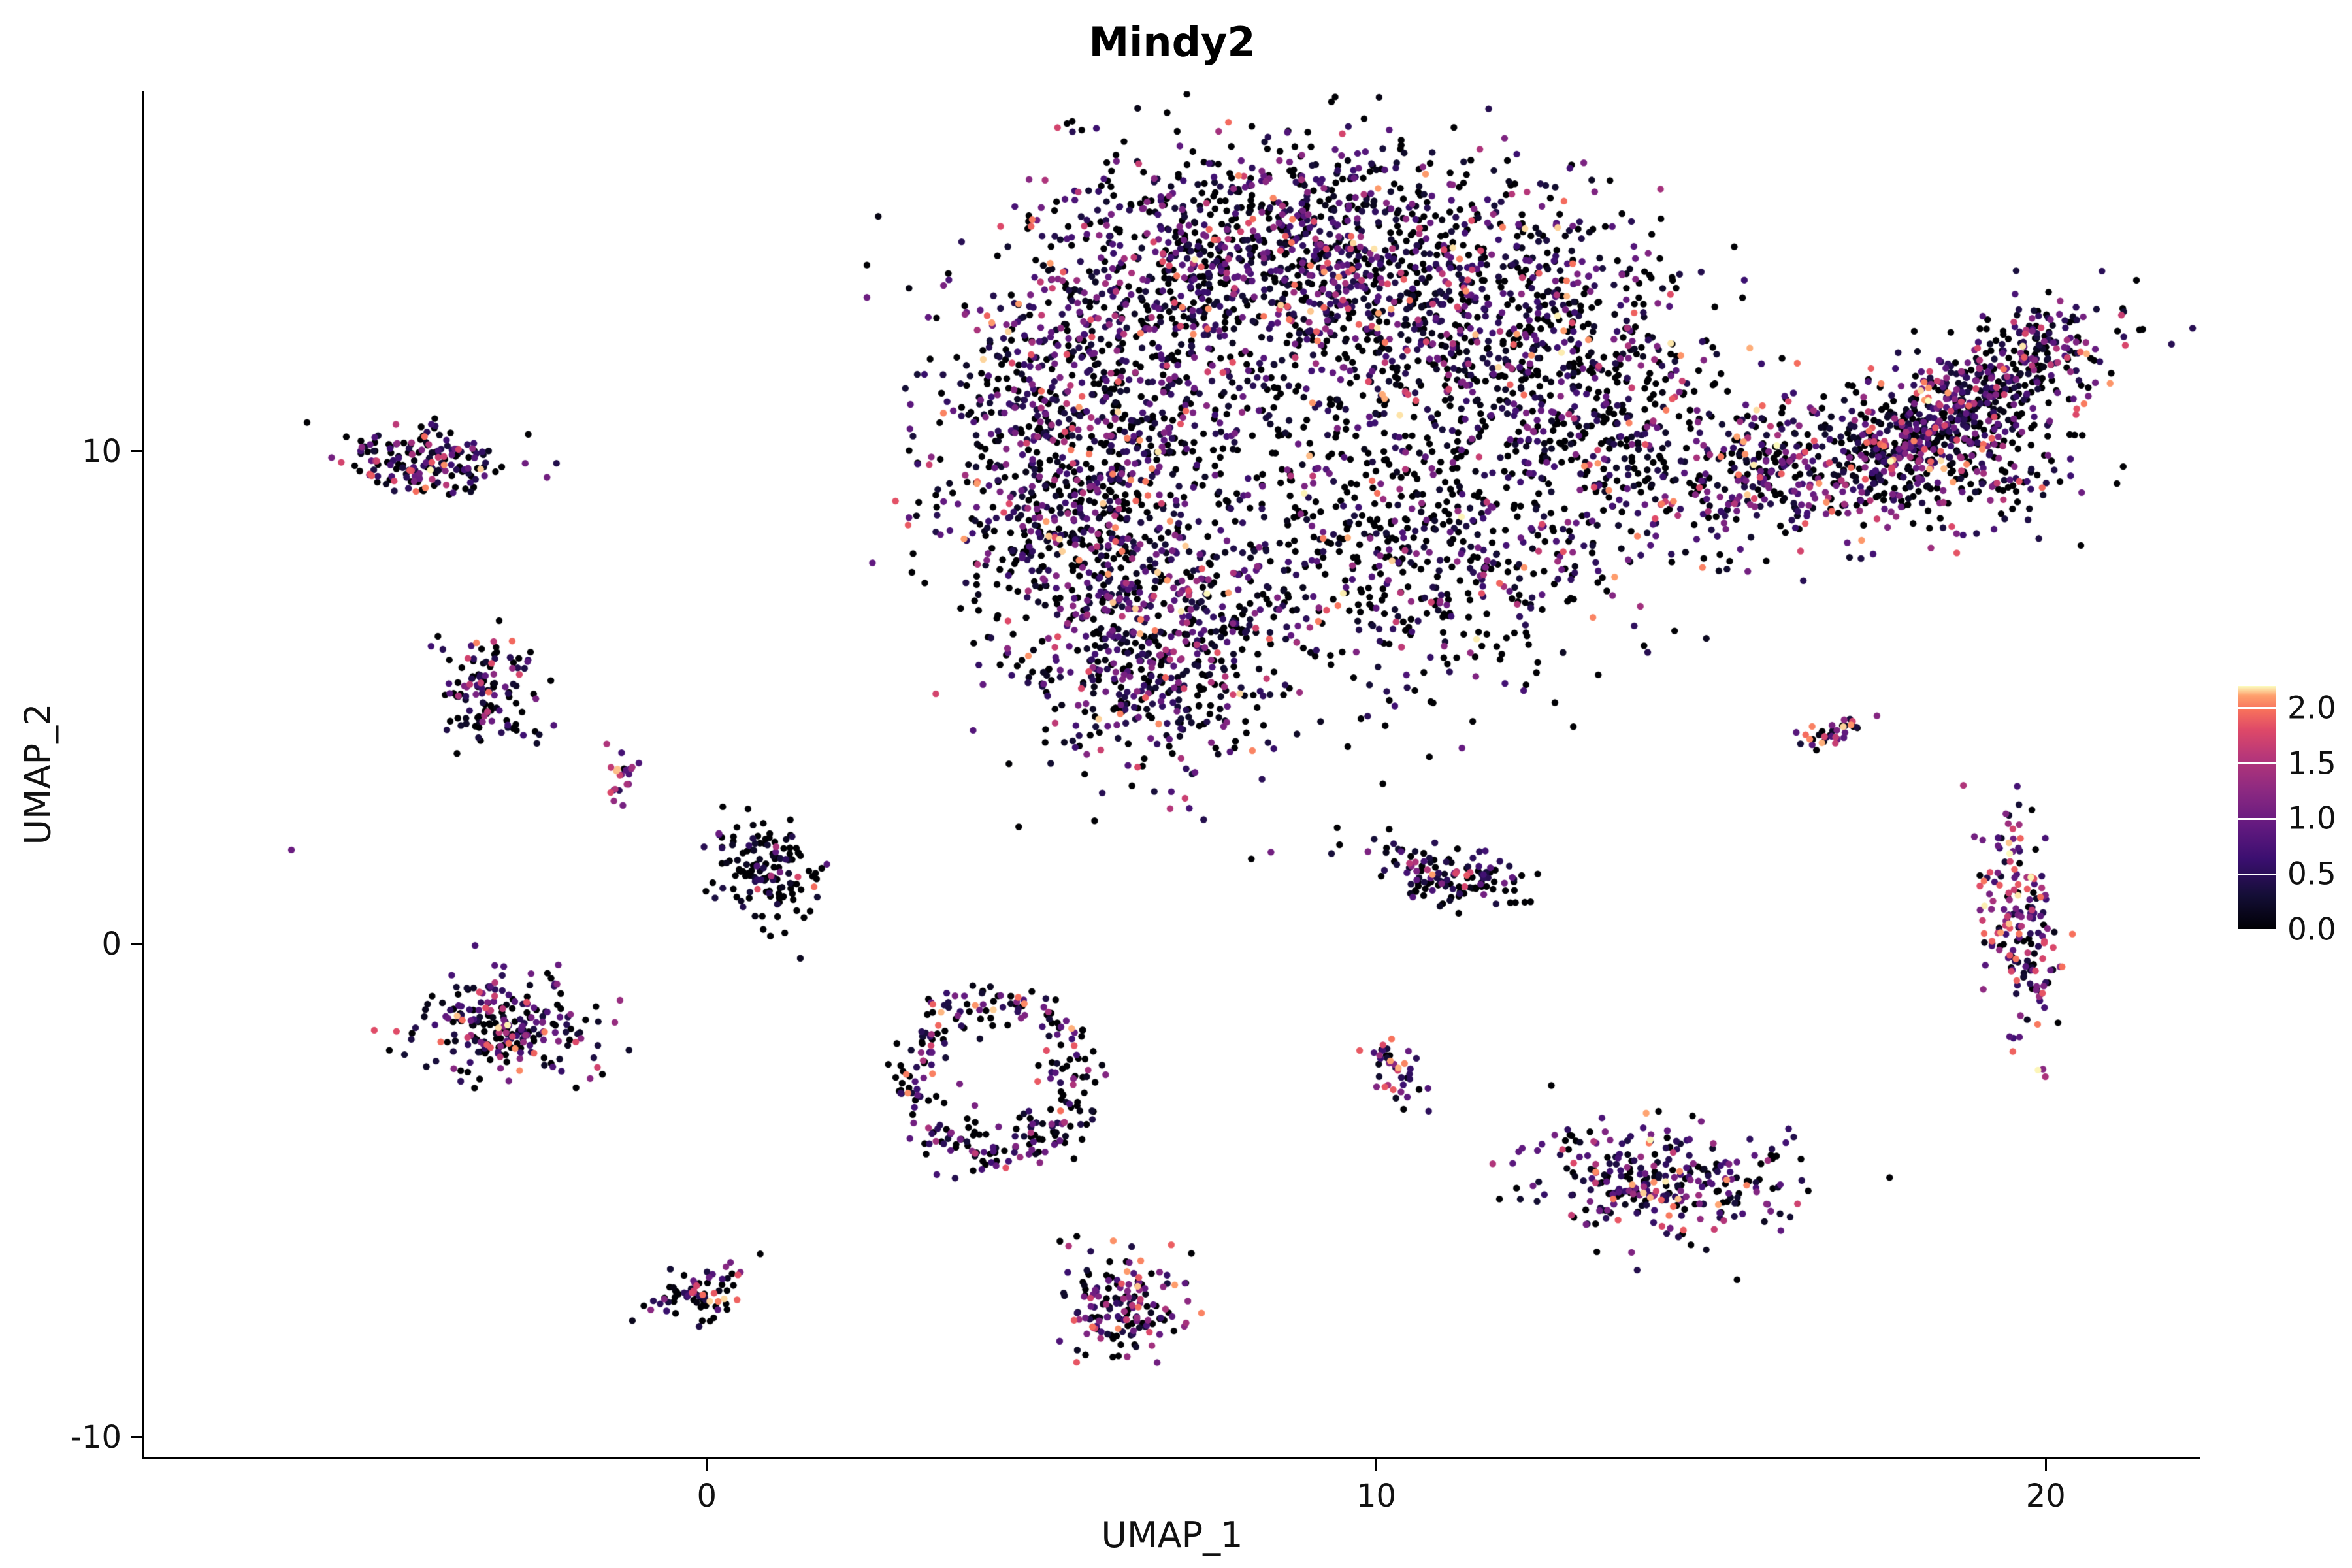  I want to click on x-tick-label: 0, so click(706, 1496).